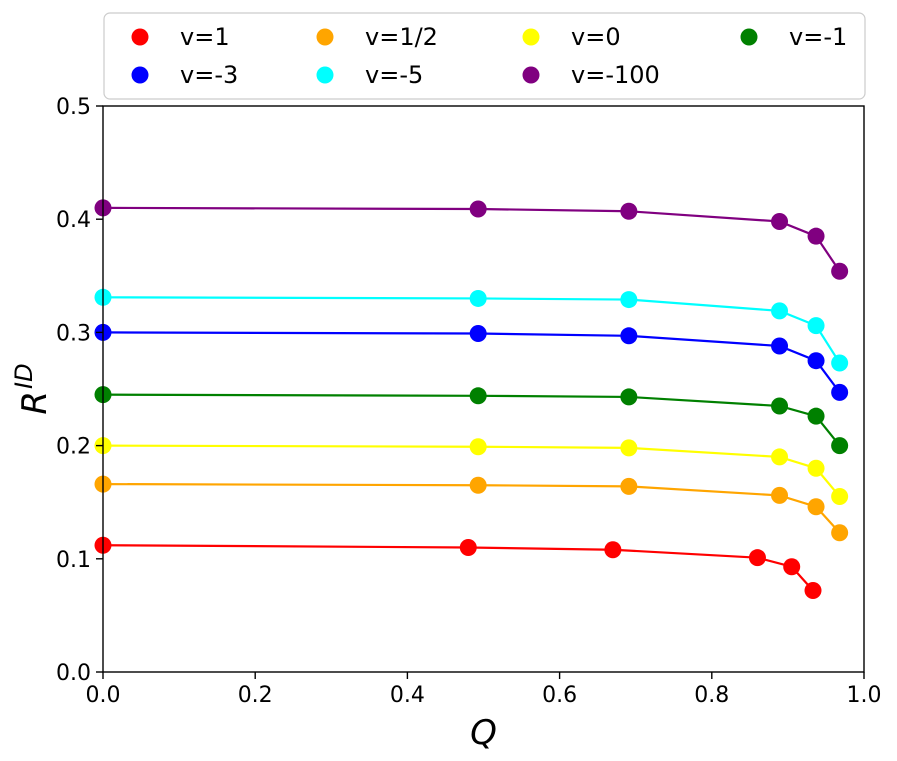 This screenshot has height=761, width=897. I want to click on x-tick-label: 0.0, so click(103, 695).